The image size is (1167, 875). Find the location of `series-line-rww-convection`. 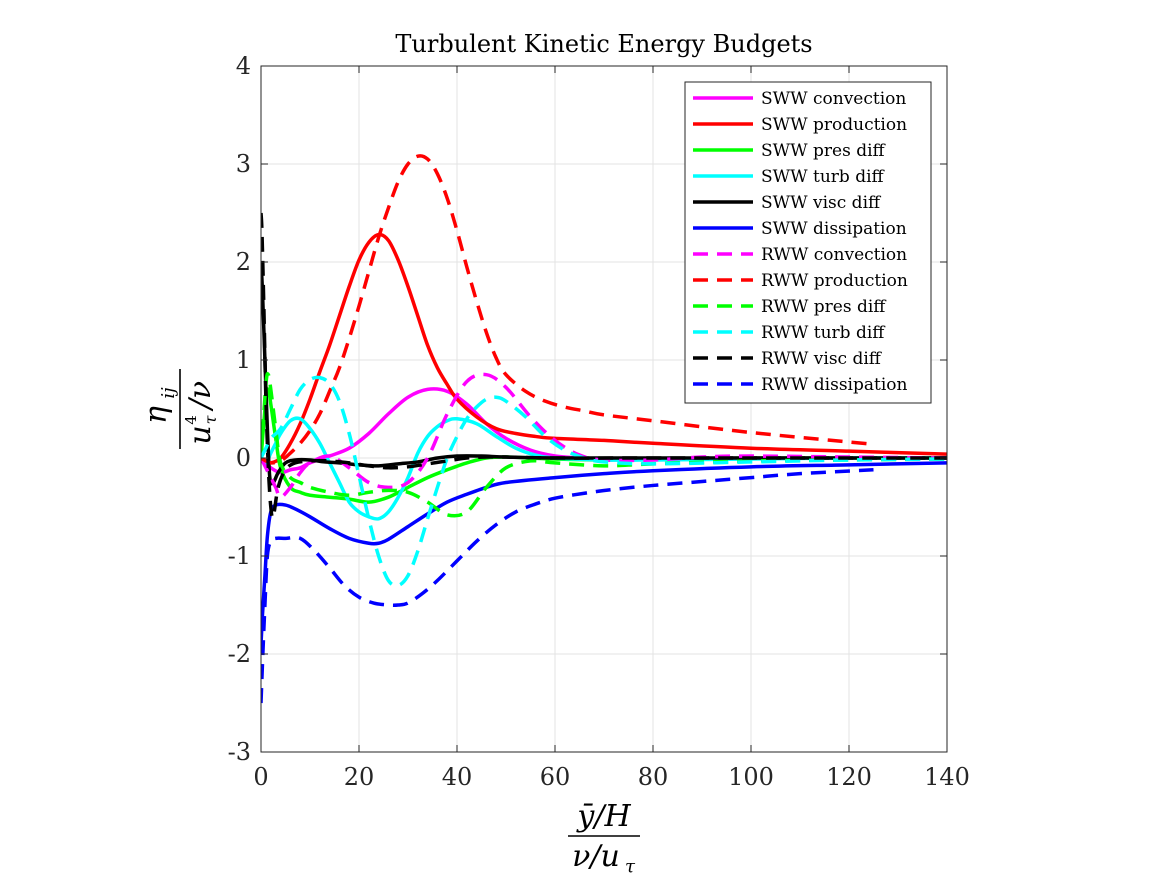

series-line-rww-convection is located at coordinates (604, 435).